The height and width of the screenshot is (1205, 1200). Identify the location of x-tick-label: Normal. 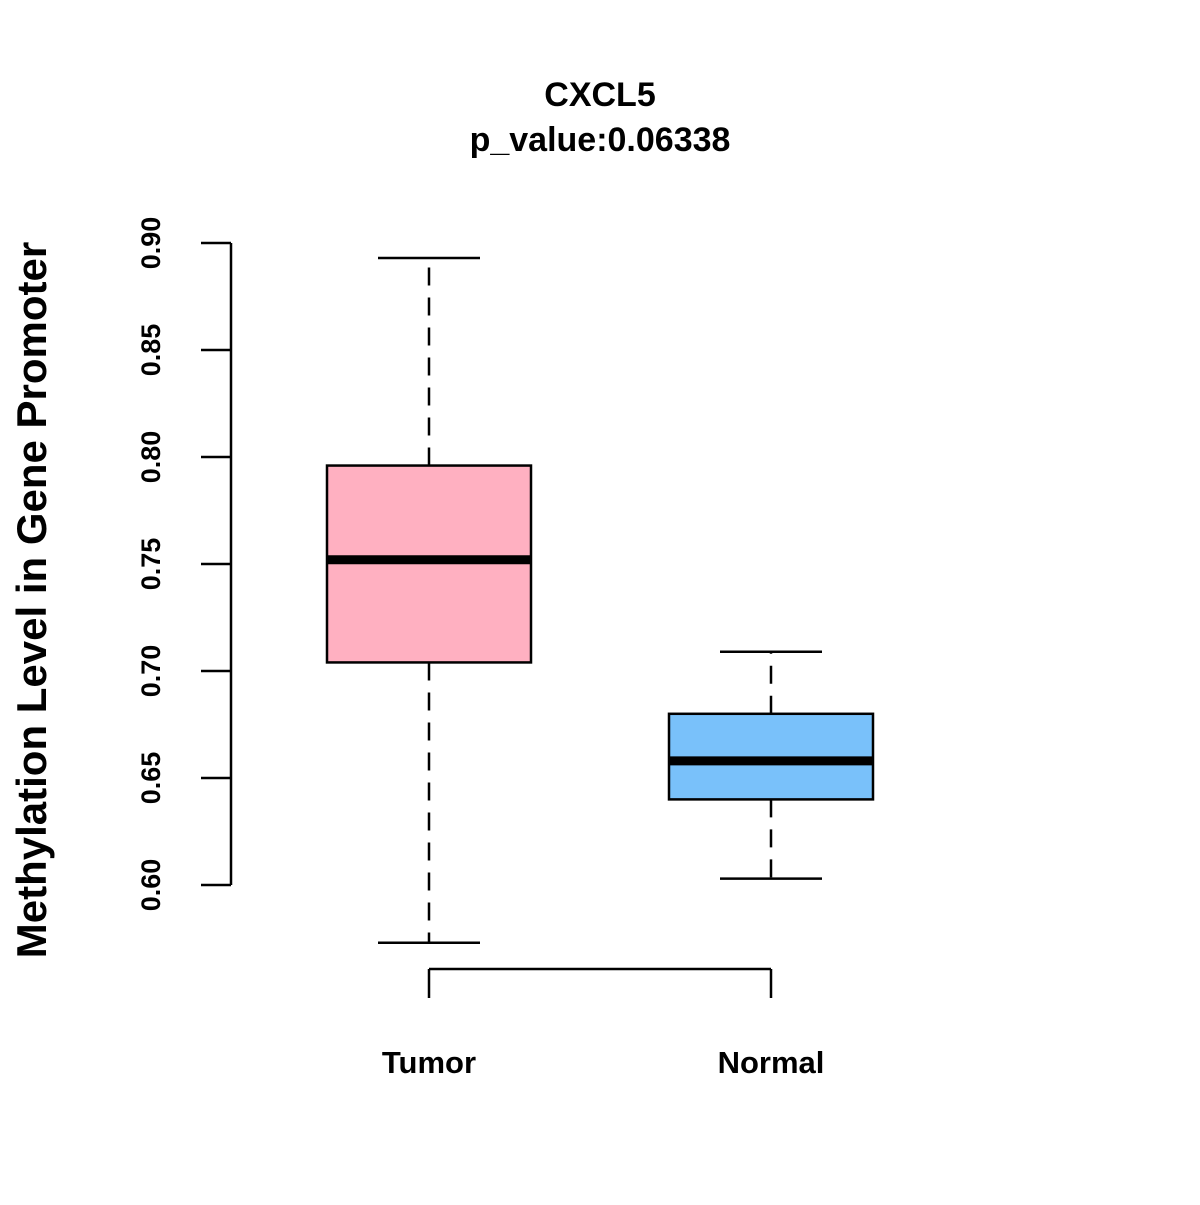
(771, 1062).